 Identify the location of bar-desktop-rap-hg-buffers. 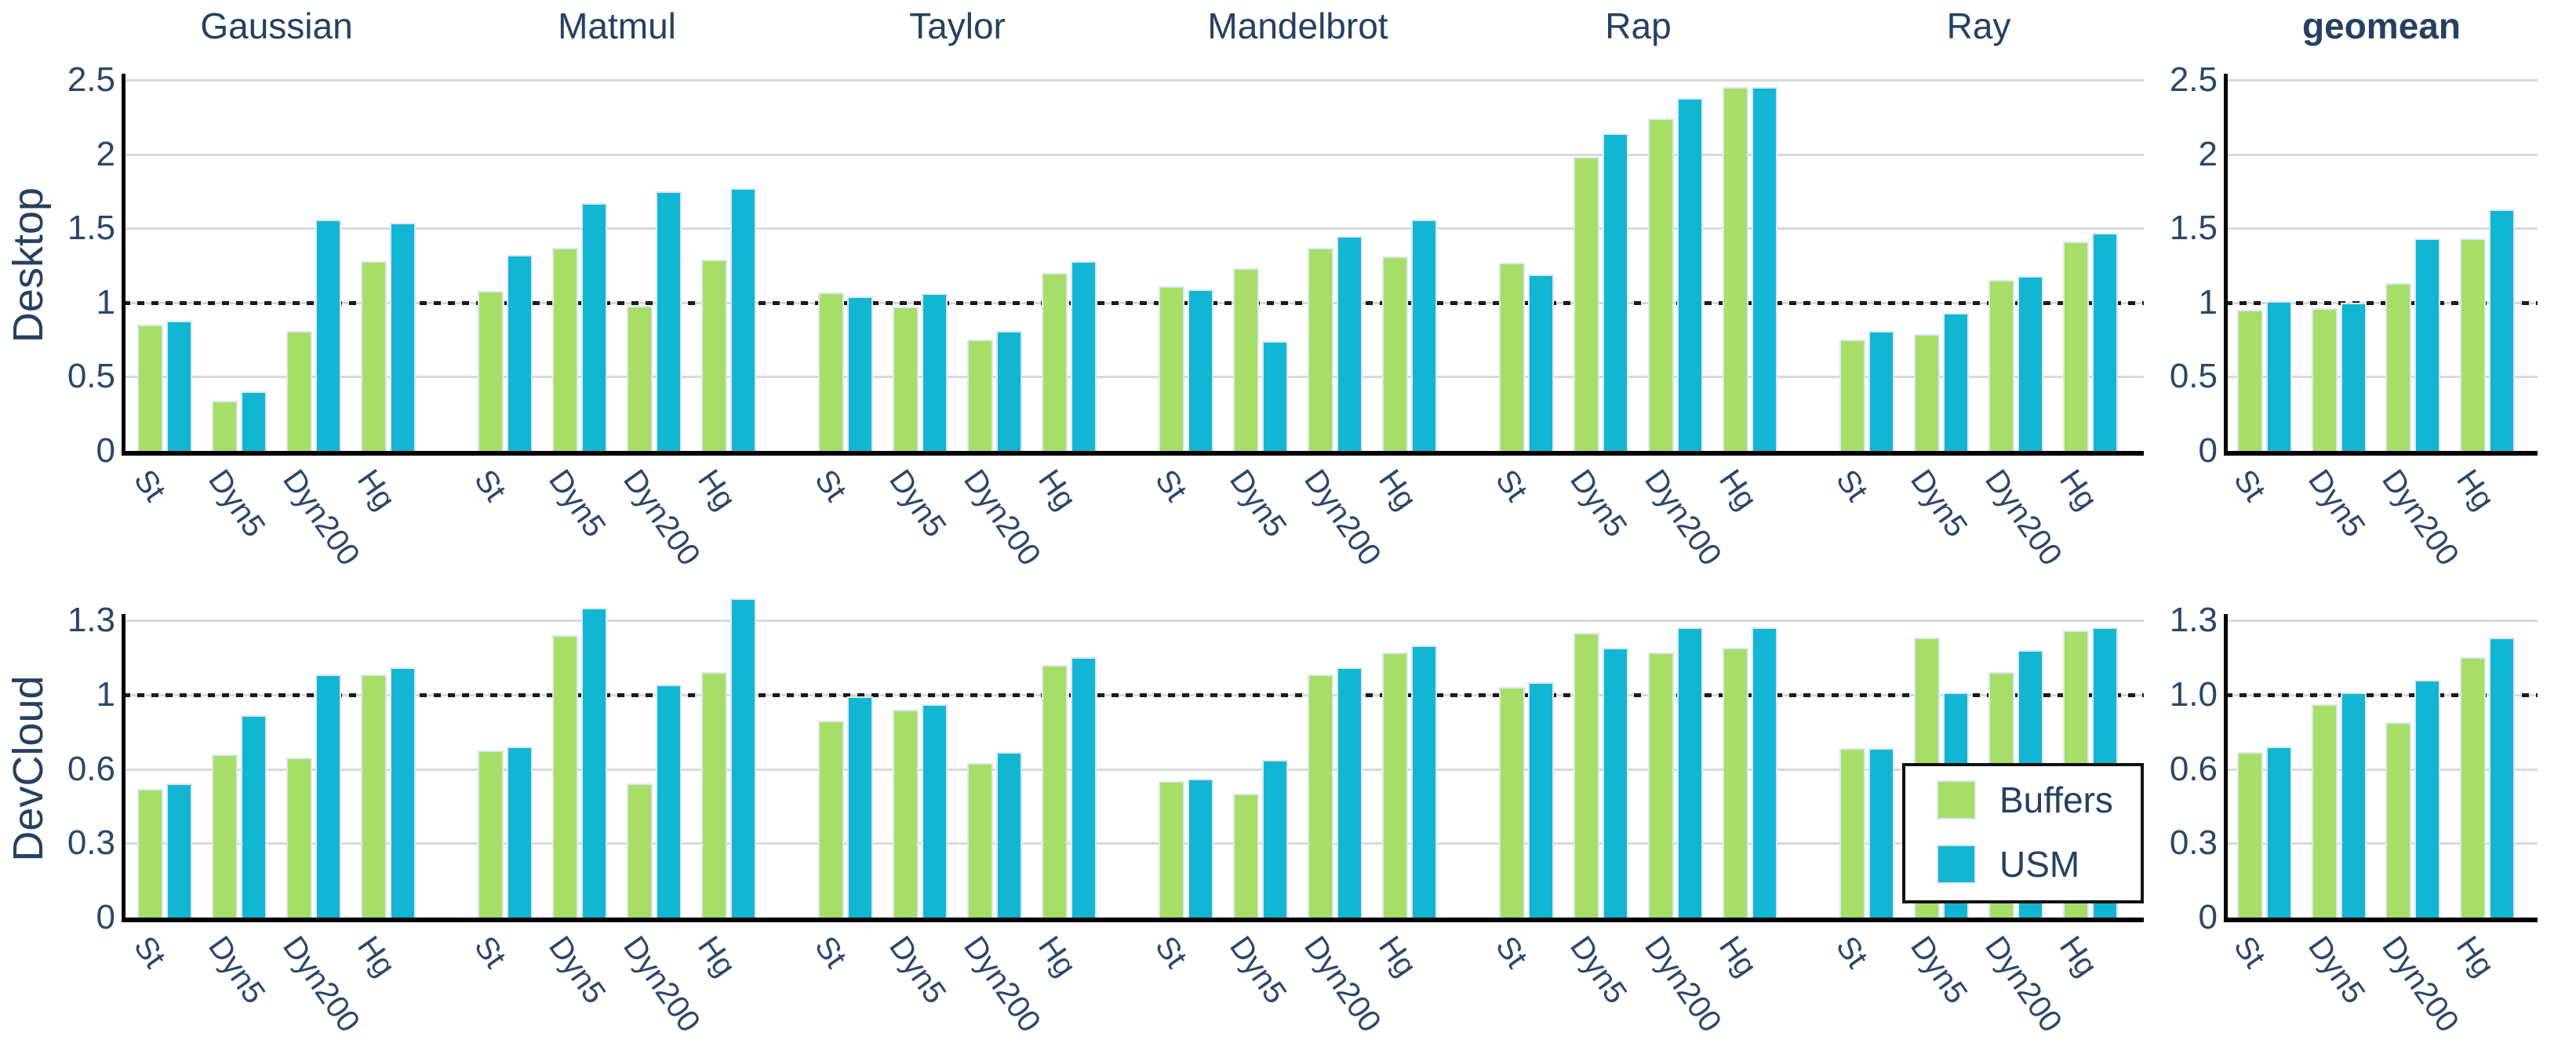
(1735, 269).